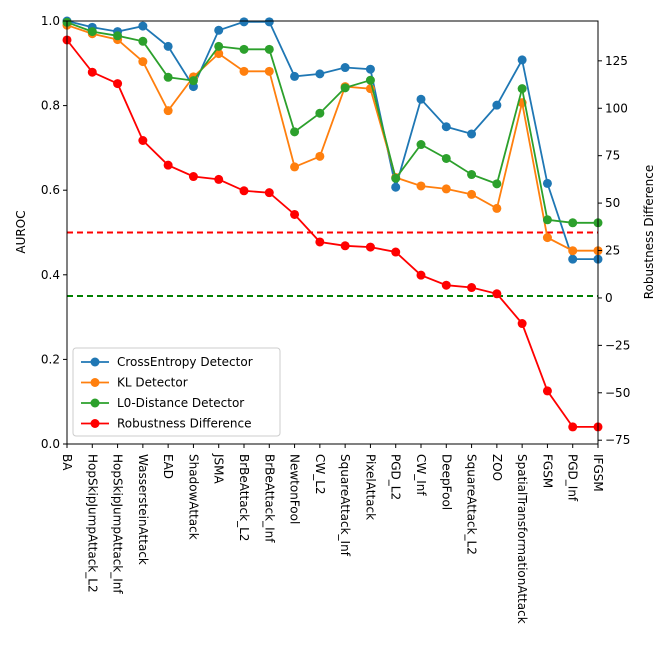  I want to click on legend-box, so click(176, 392).